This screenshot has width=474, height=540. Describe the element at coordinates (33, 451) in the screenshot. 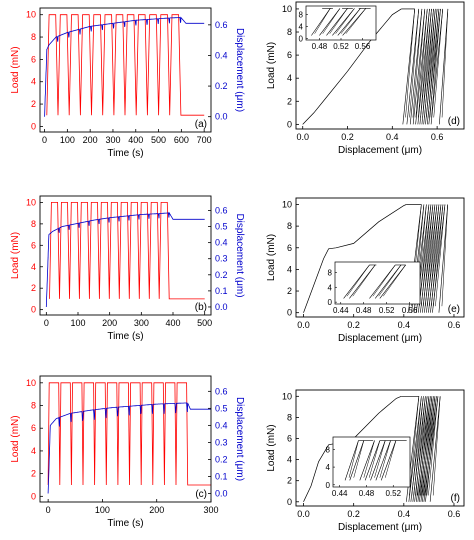

I see `panel-c-ytick-label: 4` at that location.